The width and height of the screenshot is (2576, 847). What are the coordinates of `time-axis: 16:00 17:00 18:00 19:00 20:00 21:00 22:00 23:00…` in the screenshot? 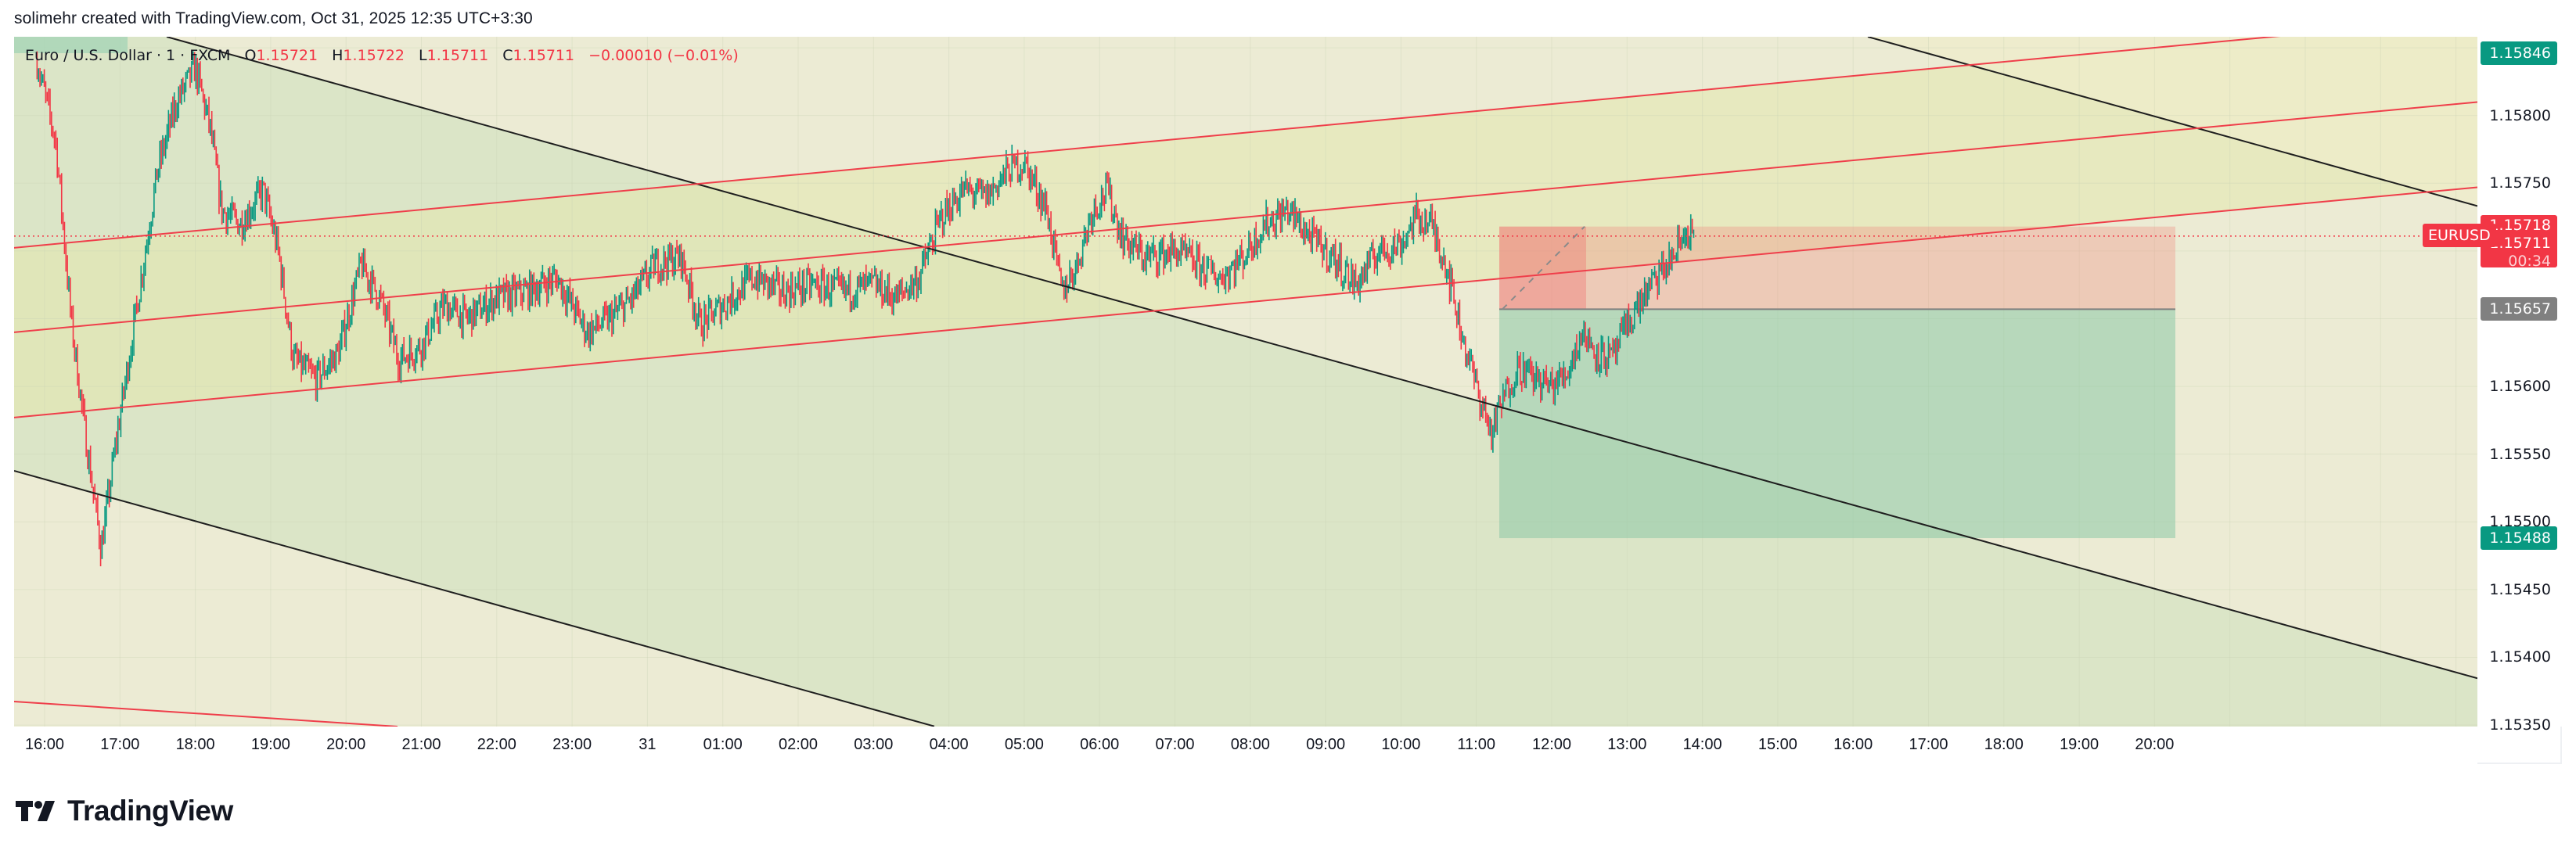 It's located at (1246, 745).